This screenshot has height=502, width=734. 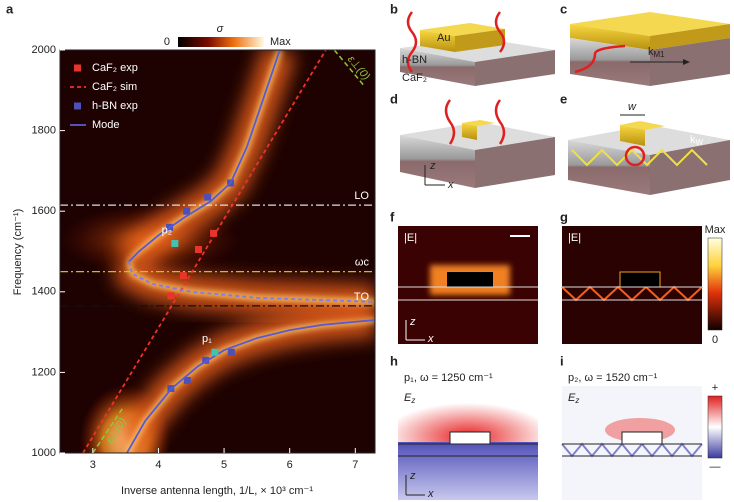 I want to click on x-tick-label: 3, so click(x=93, y=465).